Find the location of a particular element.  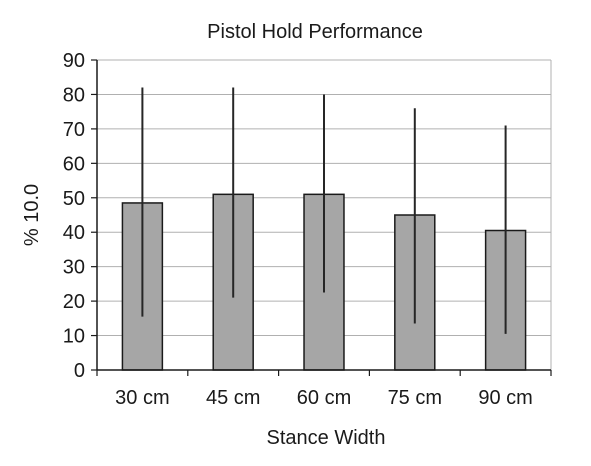

y-tick-label: 50 is located at coordinates (74, 199).